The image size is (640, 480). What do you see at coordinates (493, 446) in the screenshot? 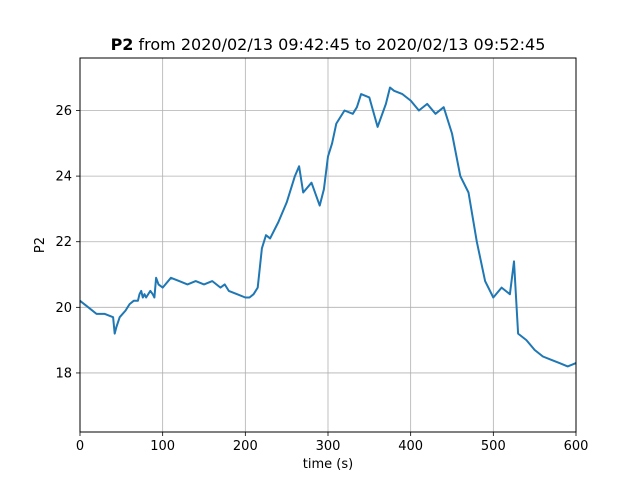
I see `x-tick-label: 500` at bounding box center [493, 446].